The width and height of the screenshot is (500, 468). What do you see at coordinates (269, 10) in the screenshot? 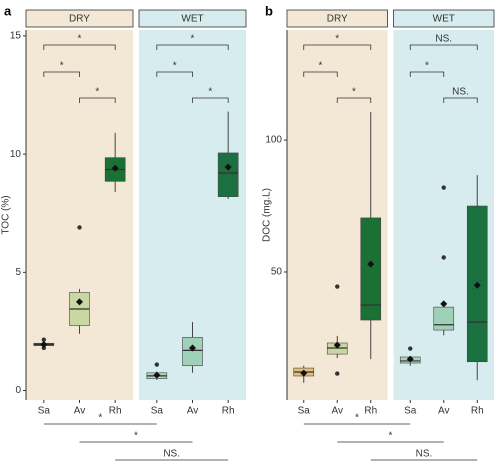
I see `panel-label: b` at bounding box center [269, 10].